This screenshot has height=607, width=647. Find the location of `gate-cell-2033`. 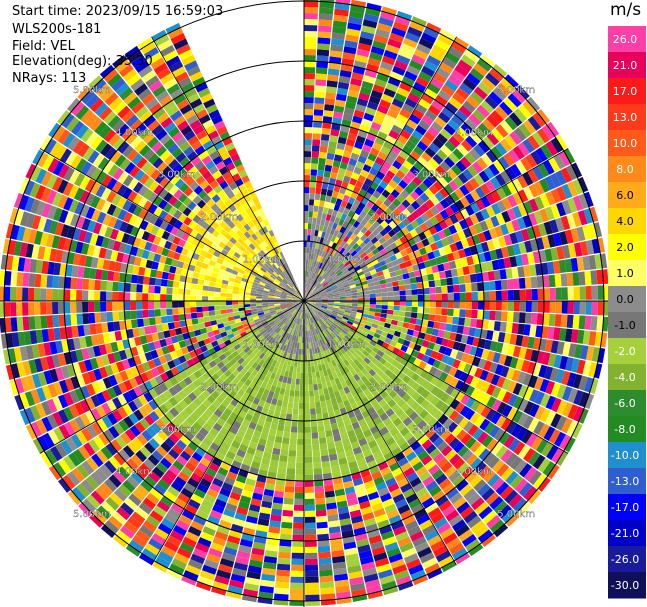

gate-cell-2033 is located at coordinates (539, 427).